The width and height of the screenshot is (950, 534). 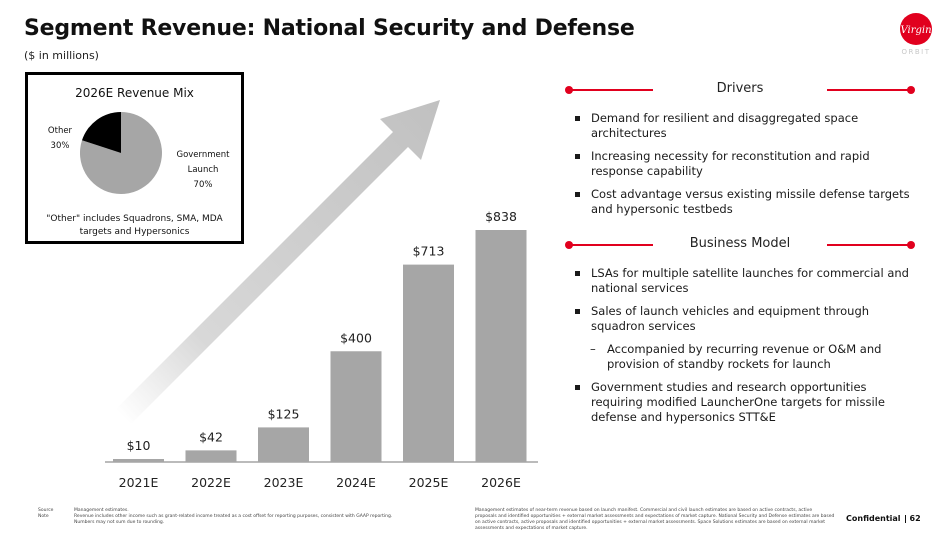 I want to click on page-subtitle: ($ in millions), so click(x=61, y=55).